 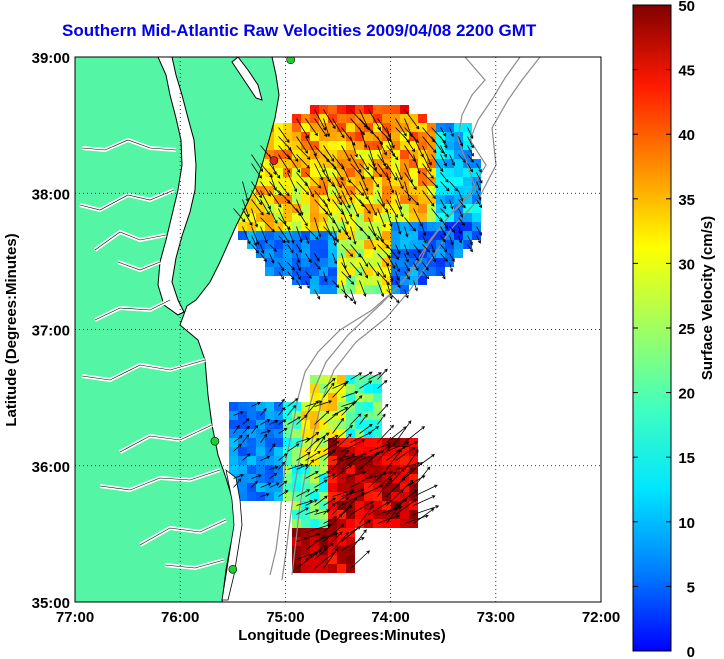 What do you see at coordinates (686, 200) in the screenshot?
I see `colorbar-tick-label: 35` at bounding box center [686, 200].